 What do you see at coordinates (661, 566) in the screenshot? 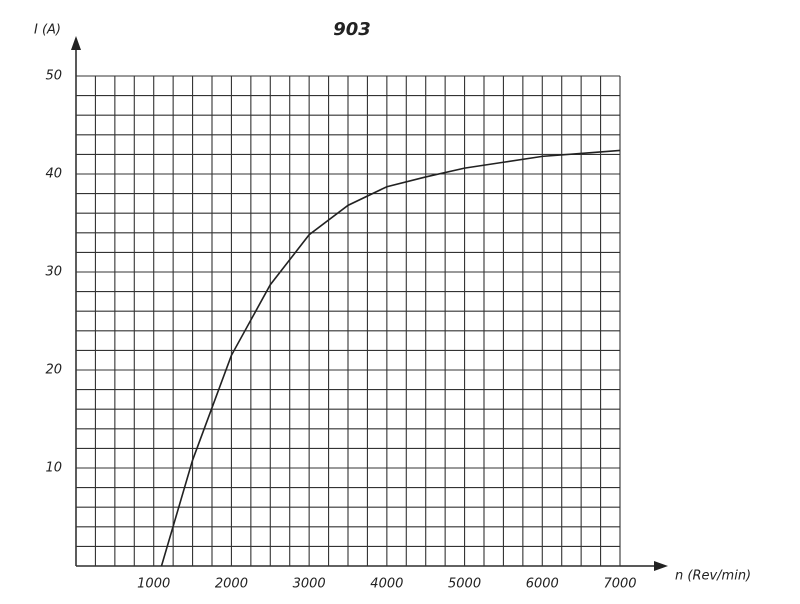
I see `x-axis-arrow` at bounding box center [661, 566].